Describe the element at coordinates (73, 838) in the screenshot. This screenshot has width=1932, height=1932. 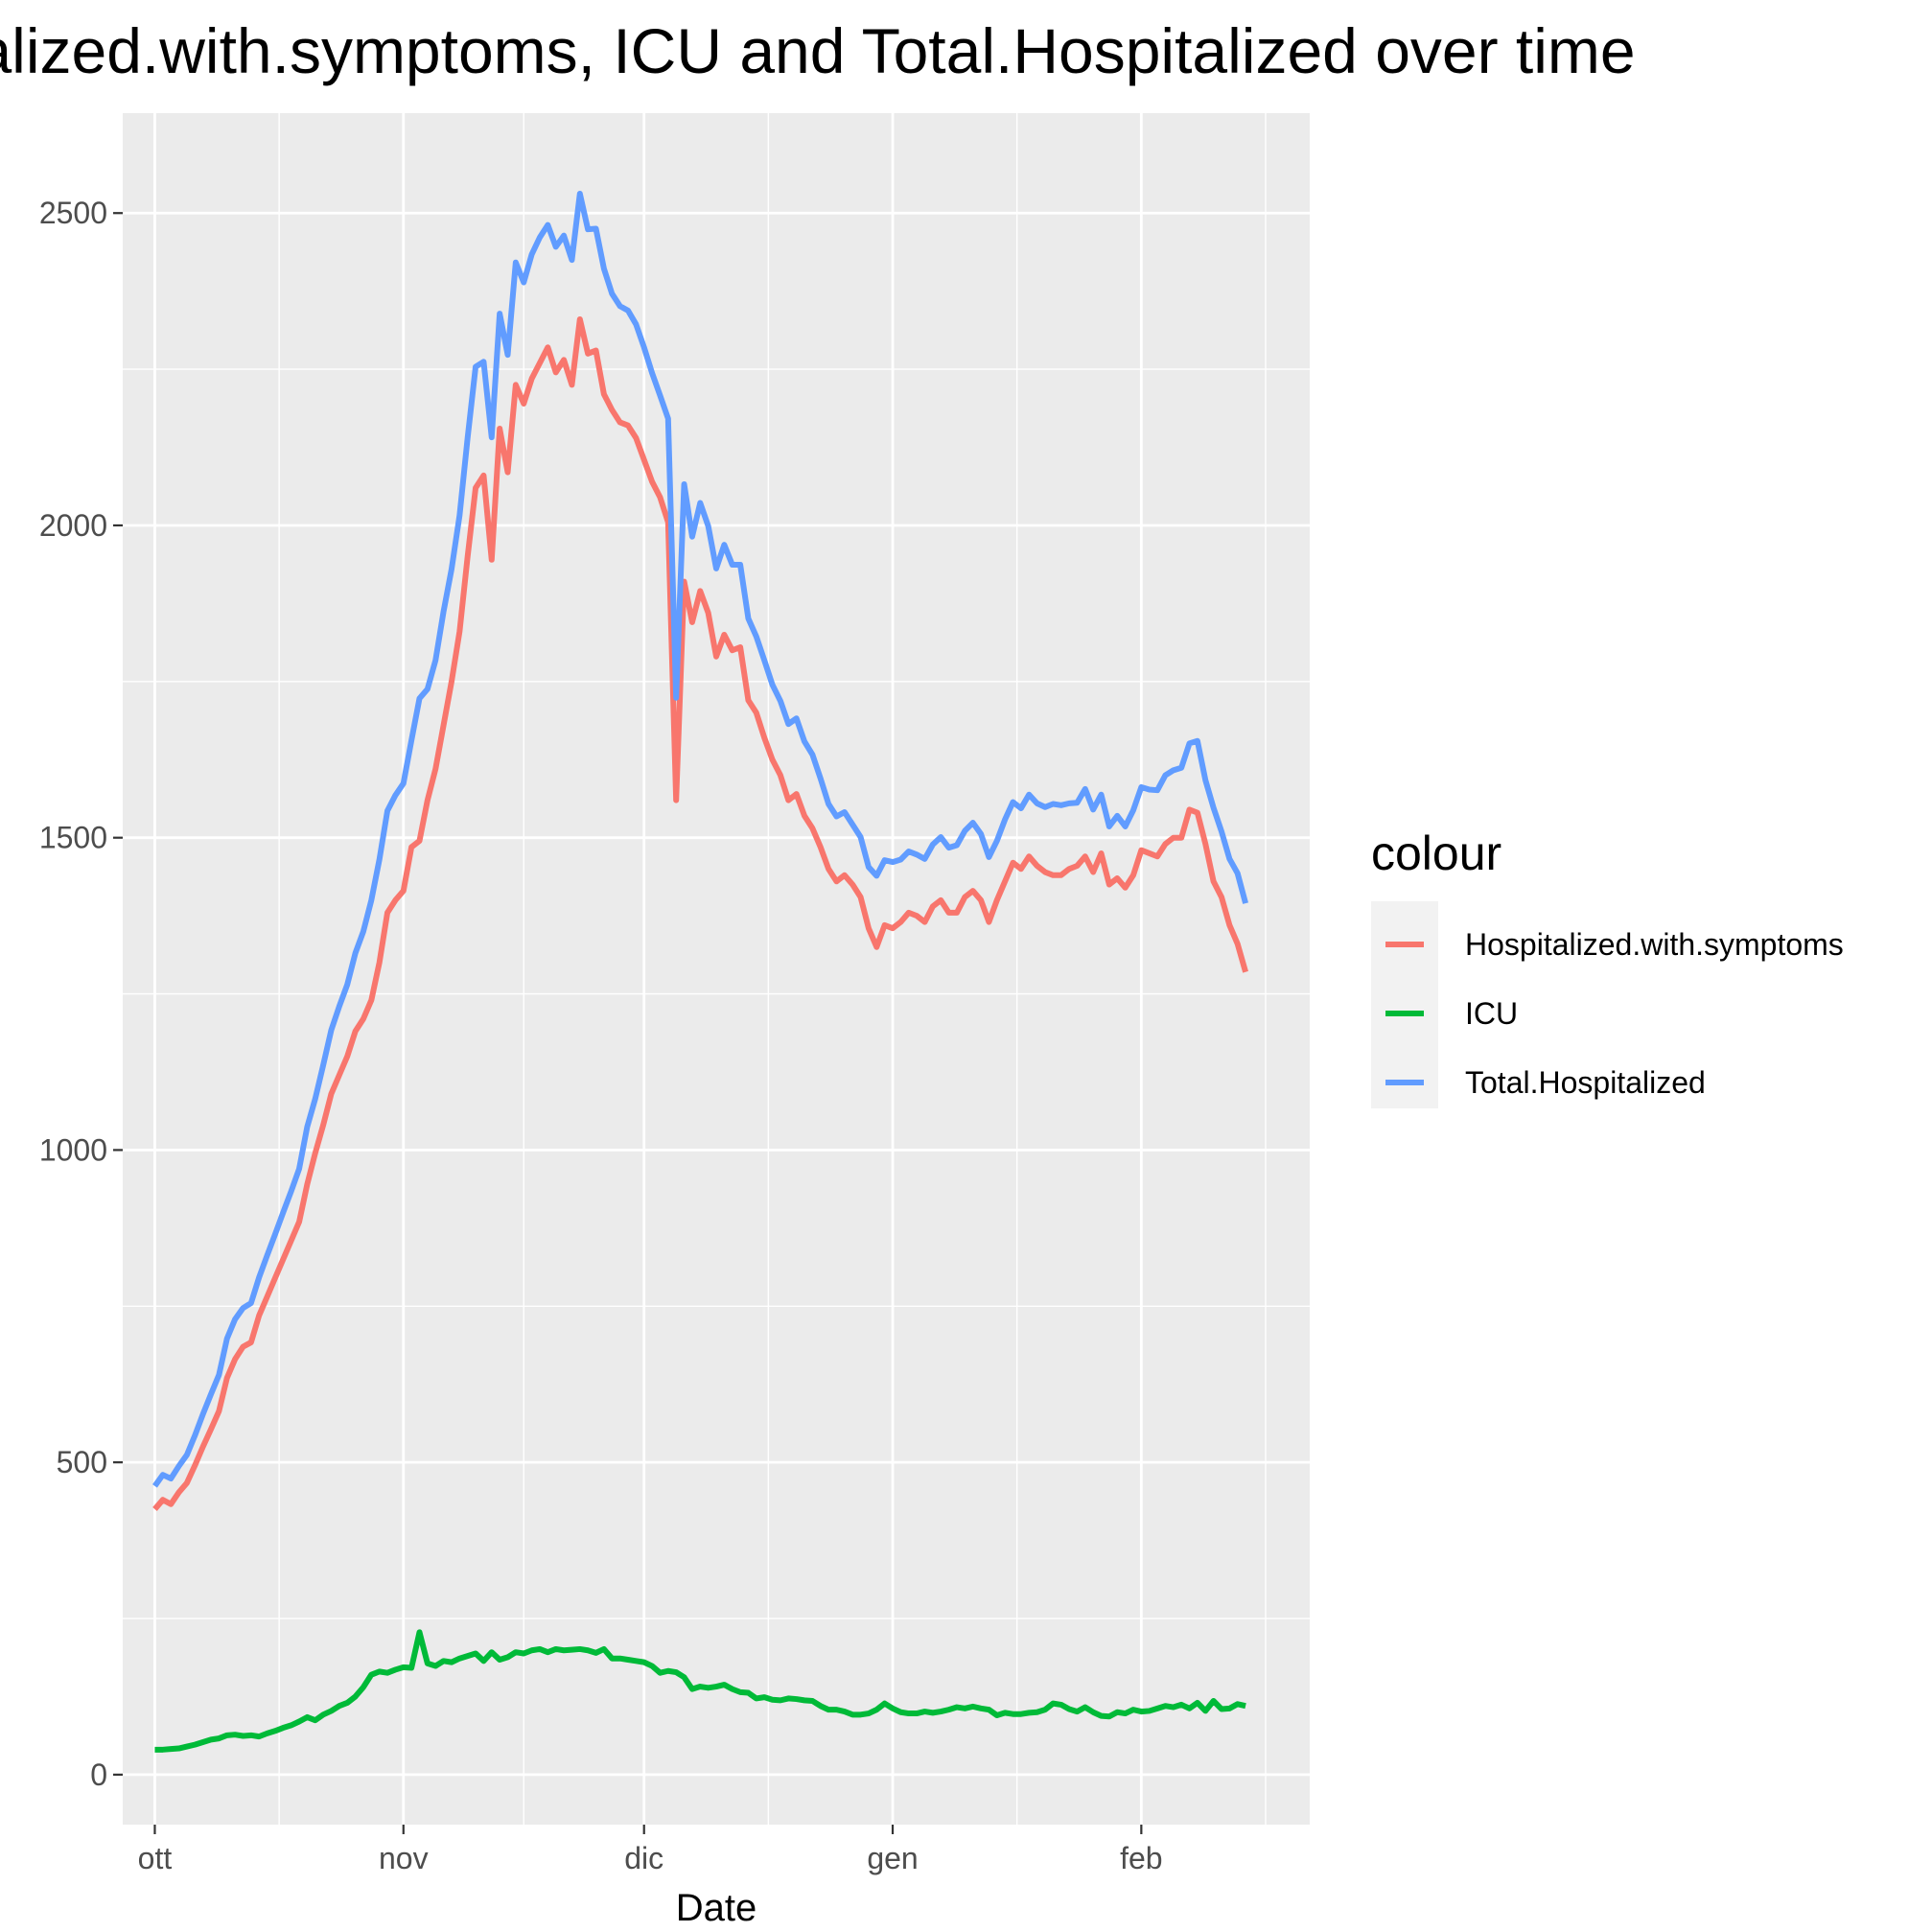
I see `y-tick-label: 1500` at that location.